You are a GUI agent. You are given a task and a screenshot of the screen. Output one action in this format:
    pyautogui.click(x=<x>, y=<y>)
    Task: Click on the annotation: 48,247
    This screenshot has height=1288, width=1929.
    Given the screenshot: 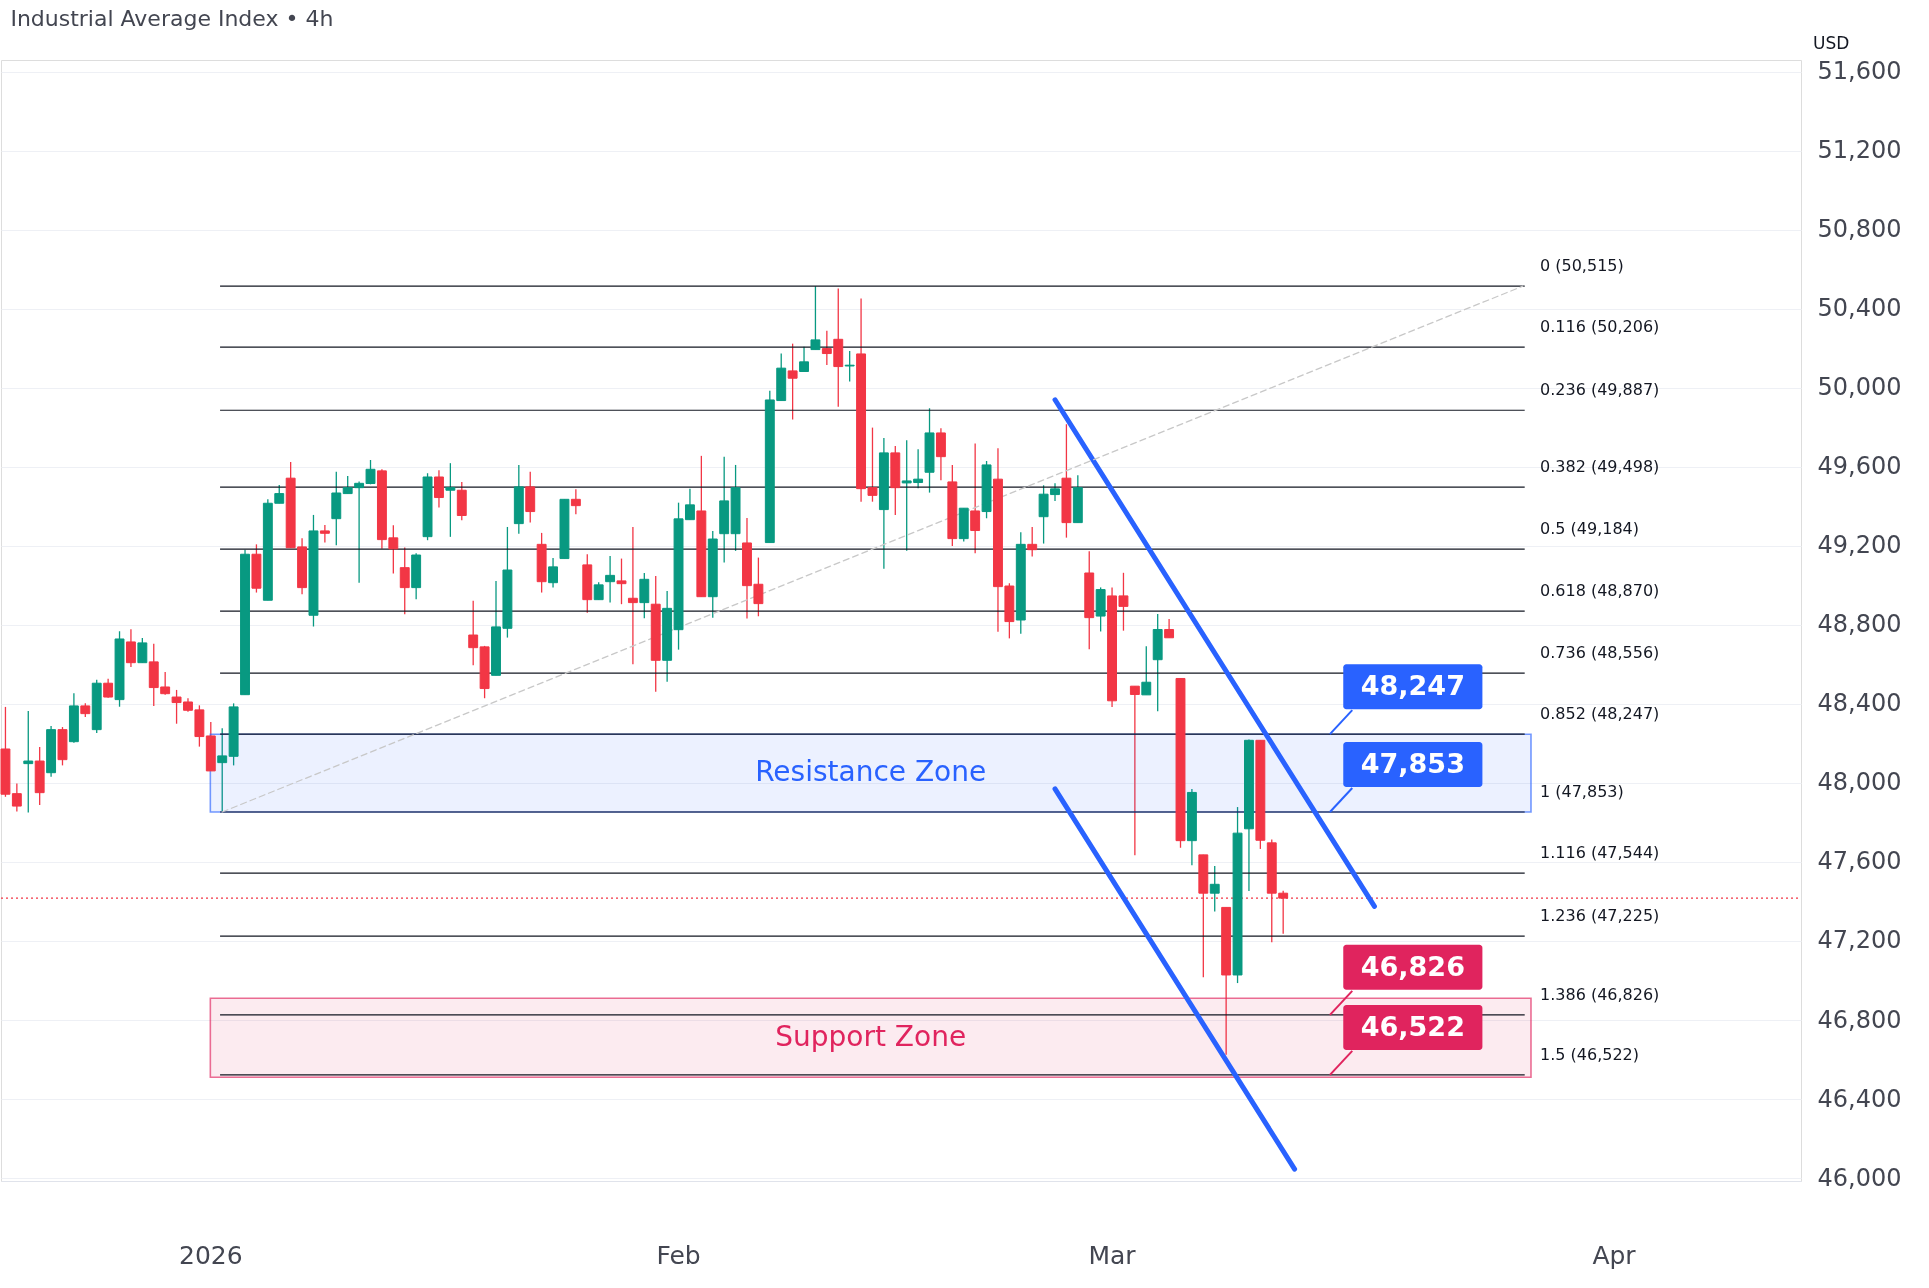 What is the action you would take?
    pyautogui.click(x=1412, y=686)
    